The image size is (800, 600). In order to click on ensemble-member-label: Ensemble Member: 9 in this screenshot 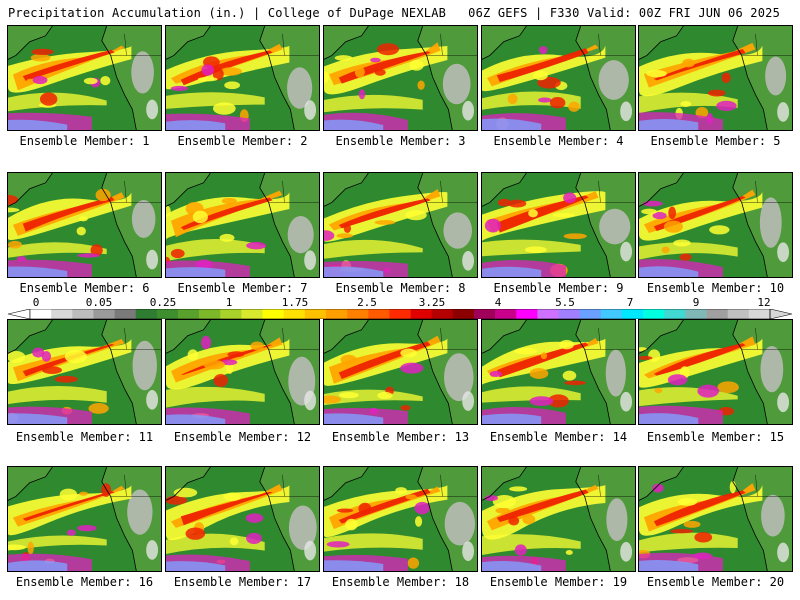, I will do `click(558, 288)`.